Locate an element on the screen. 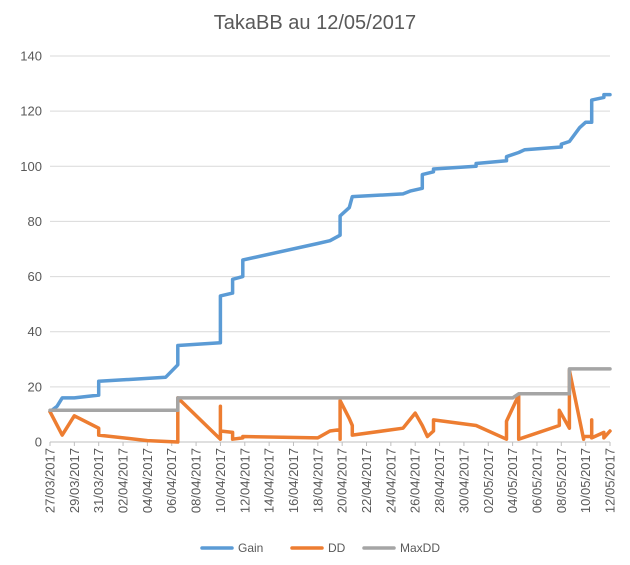 The width and height of the screenshot is (630, 565). x-tick-label: 24/04/2017 is located at coordinates (390, 480).